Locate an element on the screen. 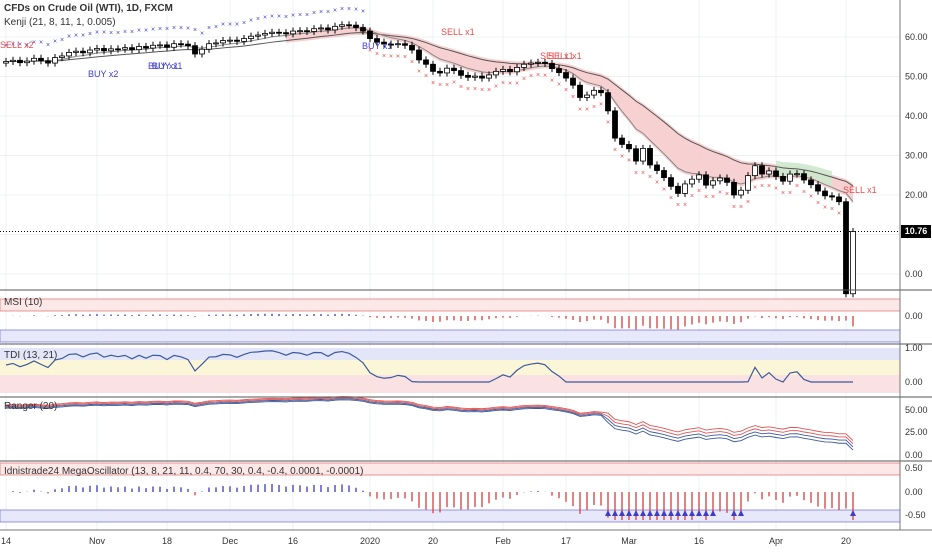 The width and height of the screenshot is (932, 555). x-tick-label: Mar is located at coordinates (629, 541).